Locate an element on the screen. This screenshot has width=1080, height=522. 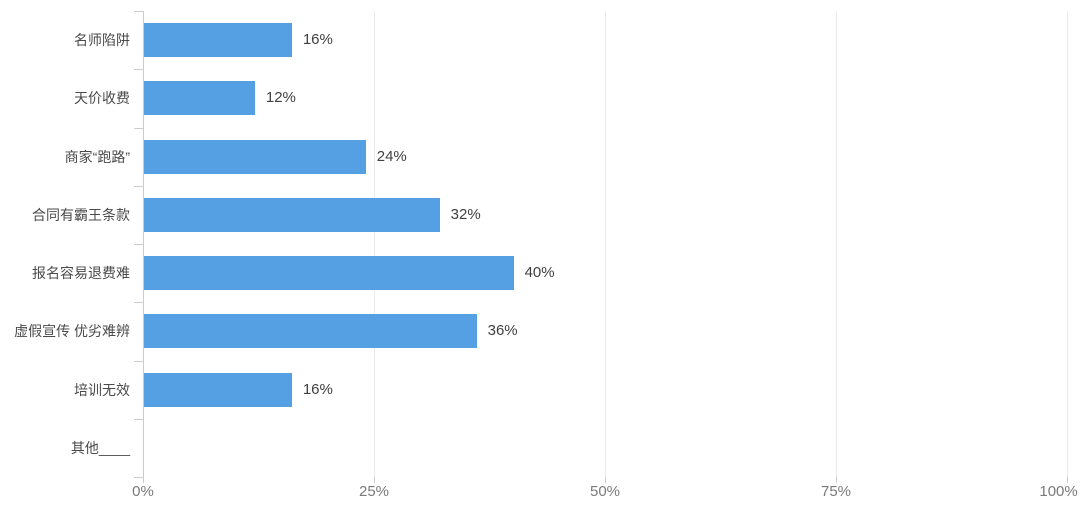
x-axis-tick-label: 50% is located at coordinates (605, 491).